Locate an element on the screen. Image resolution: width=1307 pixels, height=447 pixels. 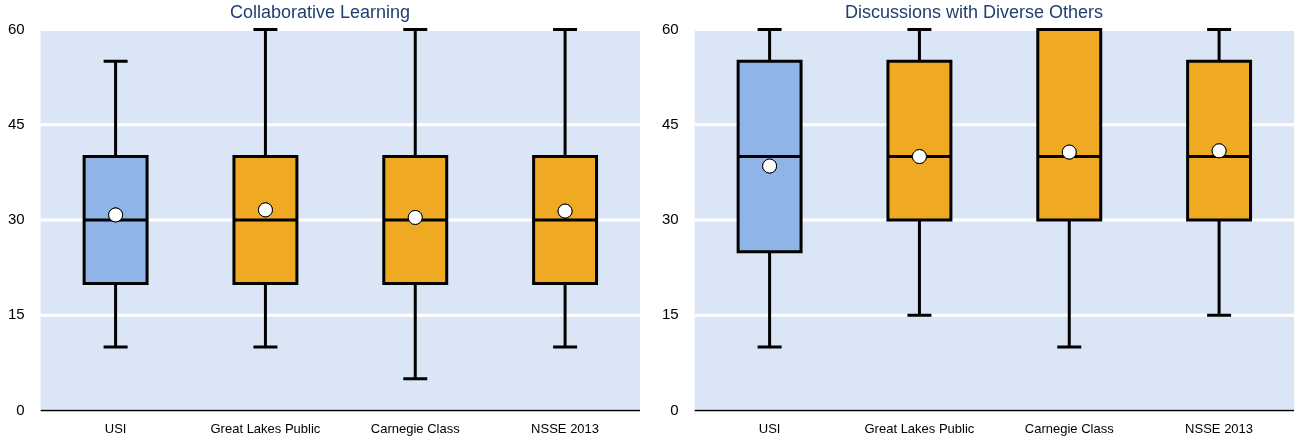
chart-title: Discussions with Diverse Others is located at coordinates (974, 11).